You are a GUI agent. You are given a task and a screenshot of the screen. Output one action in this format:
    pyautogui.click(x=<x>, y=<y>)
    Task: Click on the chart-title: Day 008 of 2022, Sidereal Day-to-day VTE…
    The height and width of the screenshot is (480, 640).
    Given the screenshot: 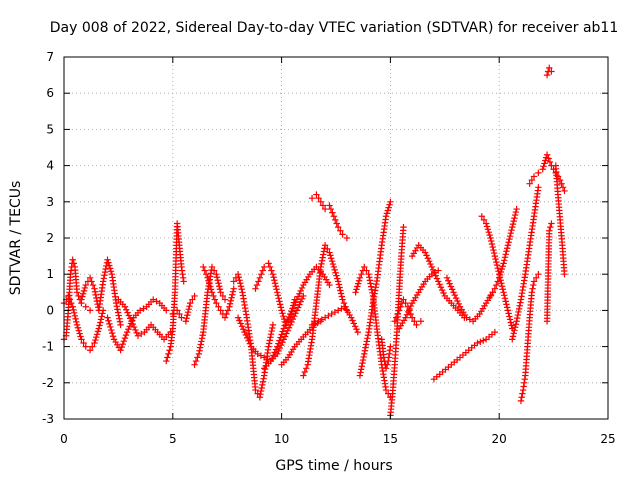 What is the action you would take?
    pyautogui.click(x=334, y=28)
    